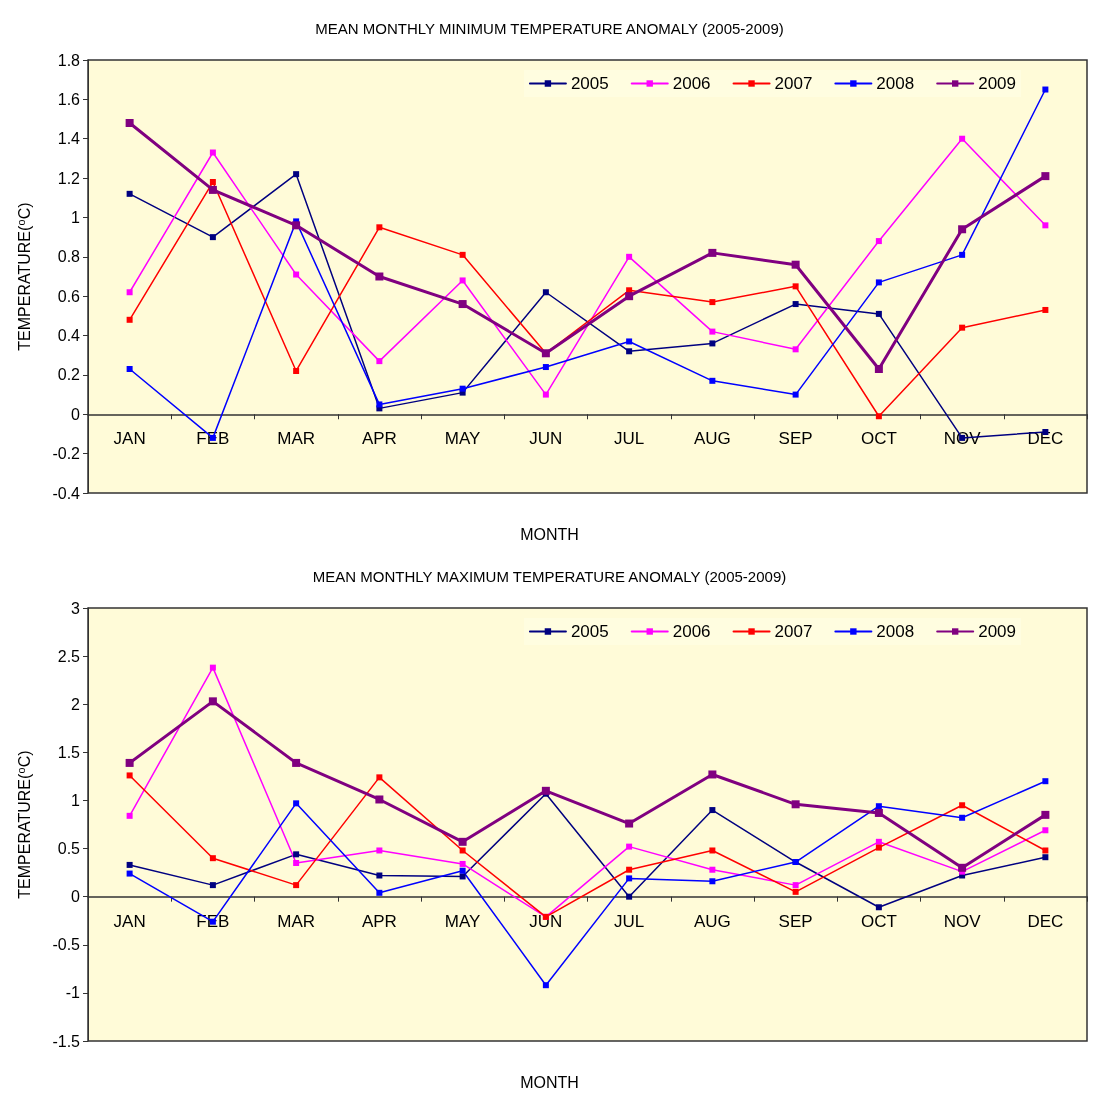 The width and height of the screenshot is (1099, 1118). Describe the element at coordinates (997, 631) in the screenshot. I see `legend-label: 2009` at that location.